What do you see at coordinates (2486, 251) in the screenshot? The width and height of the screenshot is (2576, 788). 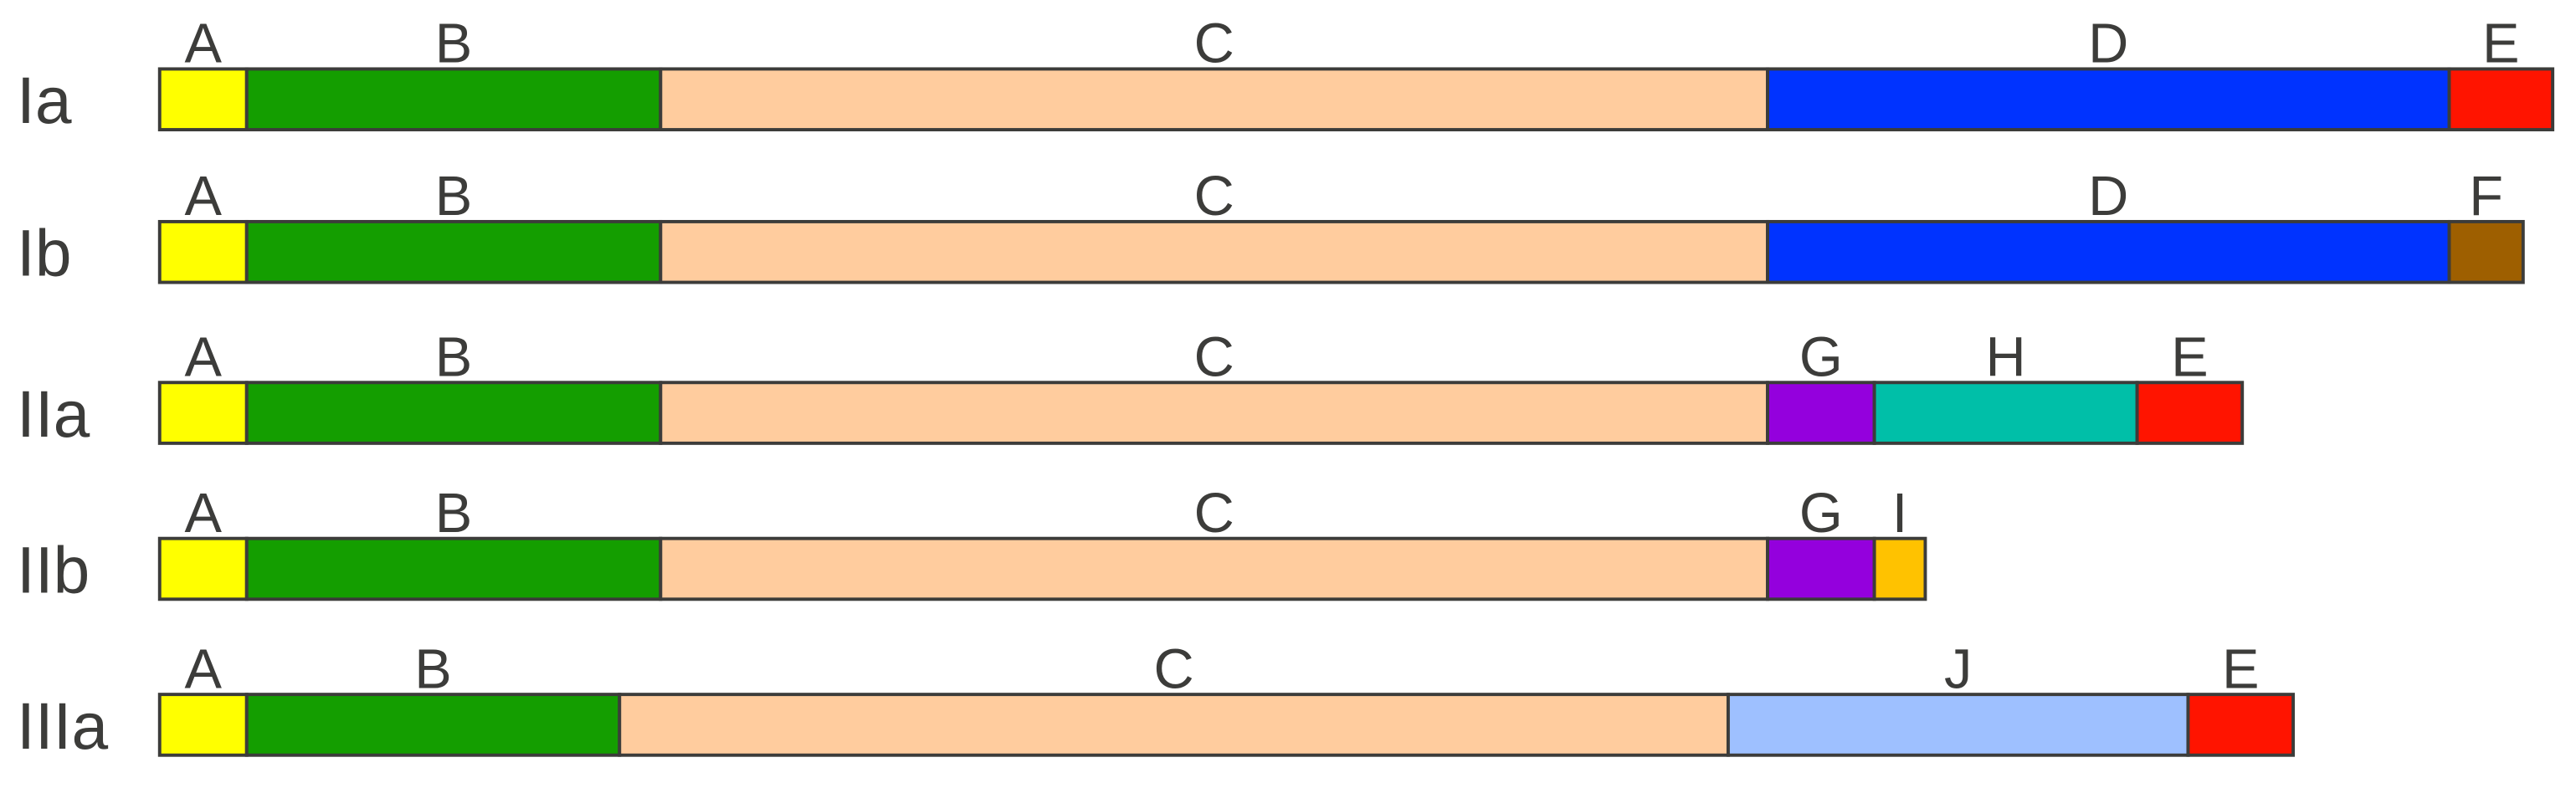 I see `domain-segment-f` at bounding box center [2486, 251].